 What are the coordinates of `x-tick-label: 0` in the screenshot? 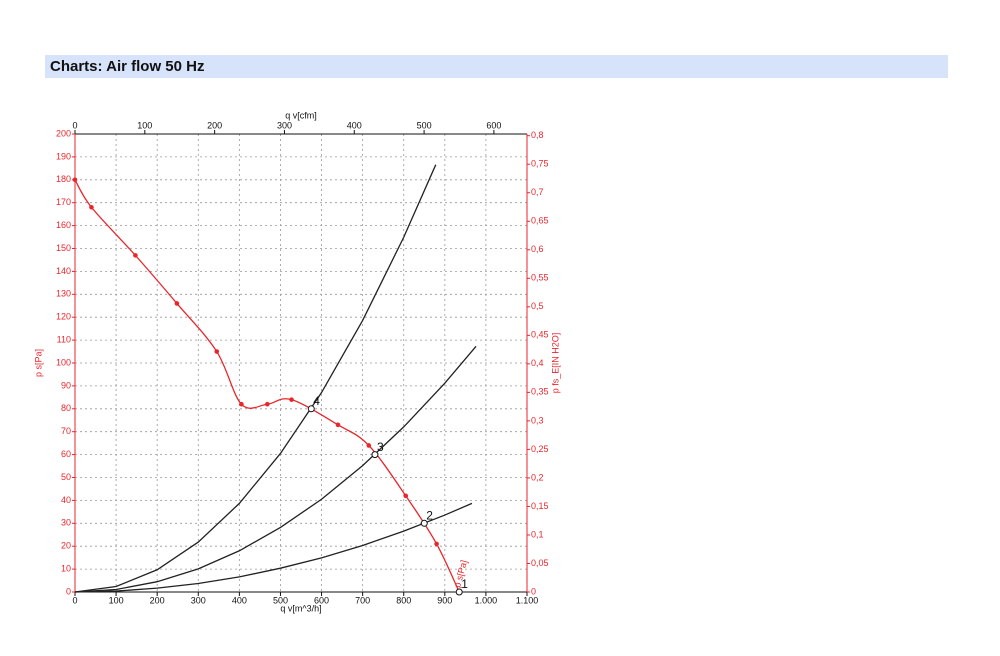 It's located at (74, 600).